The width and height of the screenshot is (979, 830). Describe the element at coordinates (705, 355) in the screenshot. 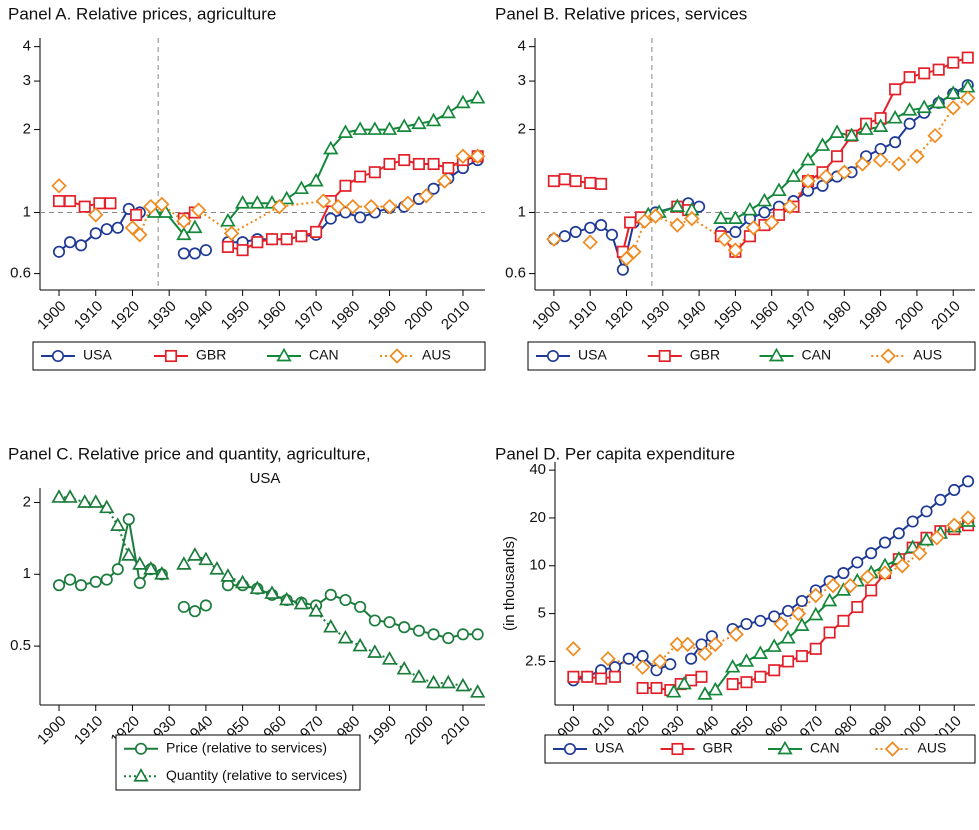

I see `legend-label: GBR` at that location.